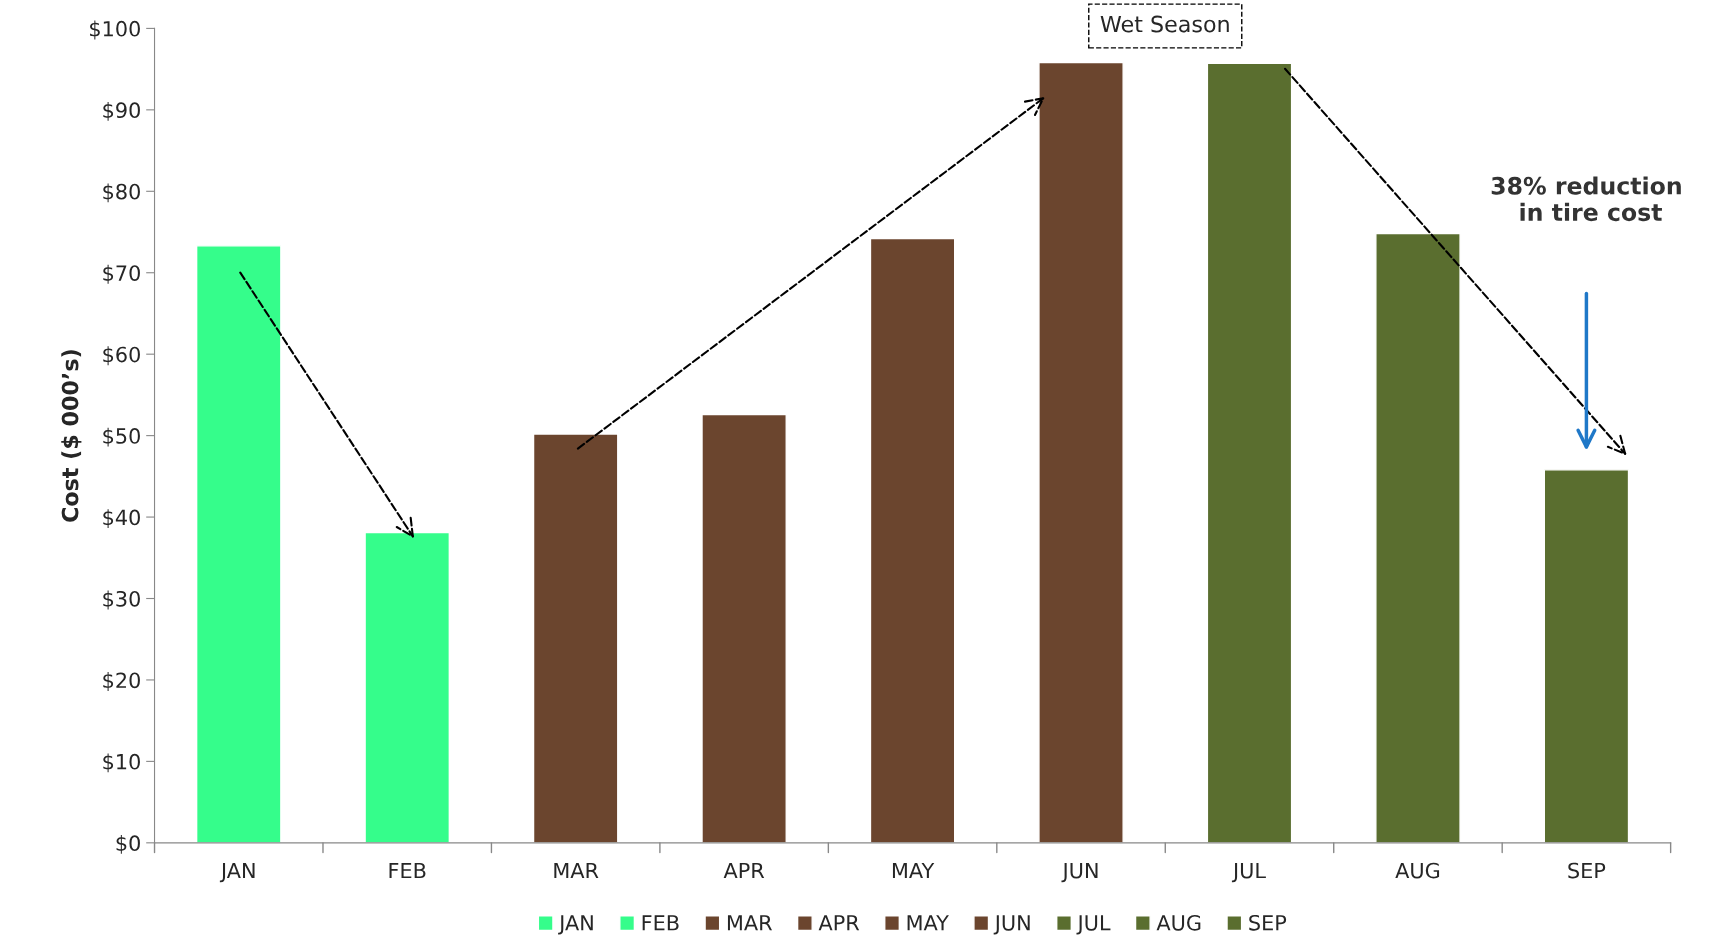 The width and height of the screenshot is (1717, 947). I want to click on legend-label: FEB, so click(660, 923).